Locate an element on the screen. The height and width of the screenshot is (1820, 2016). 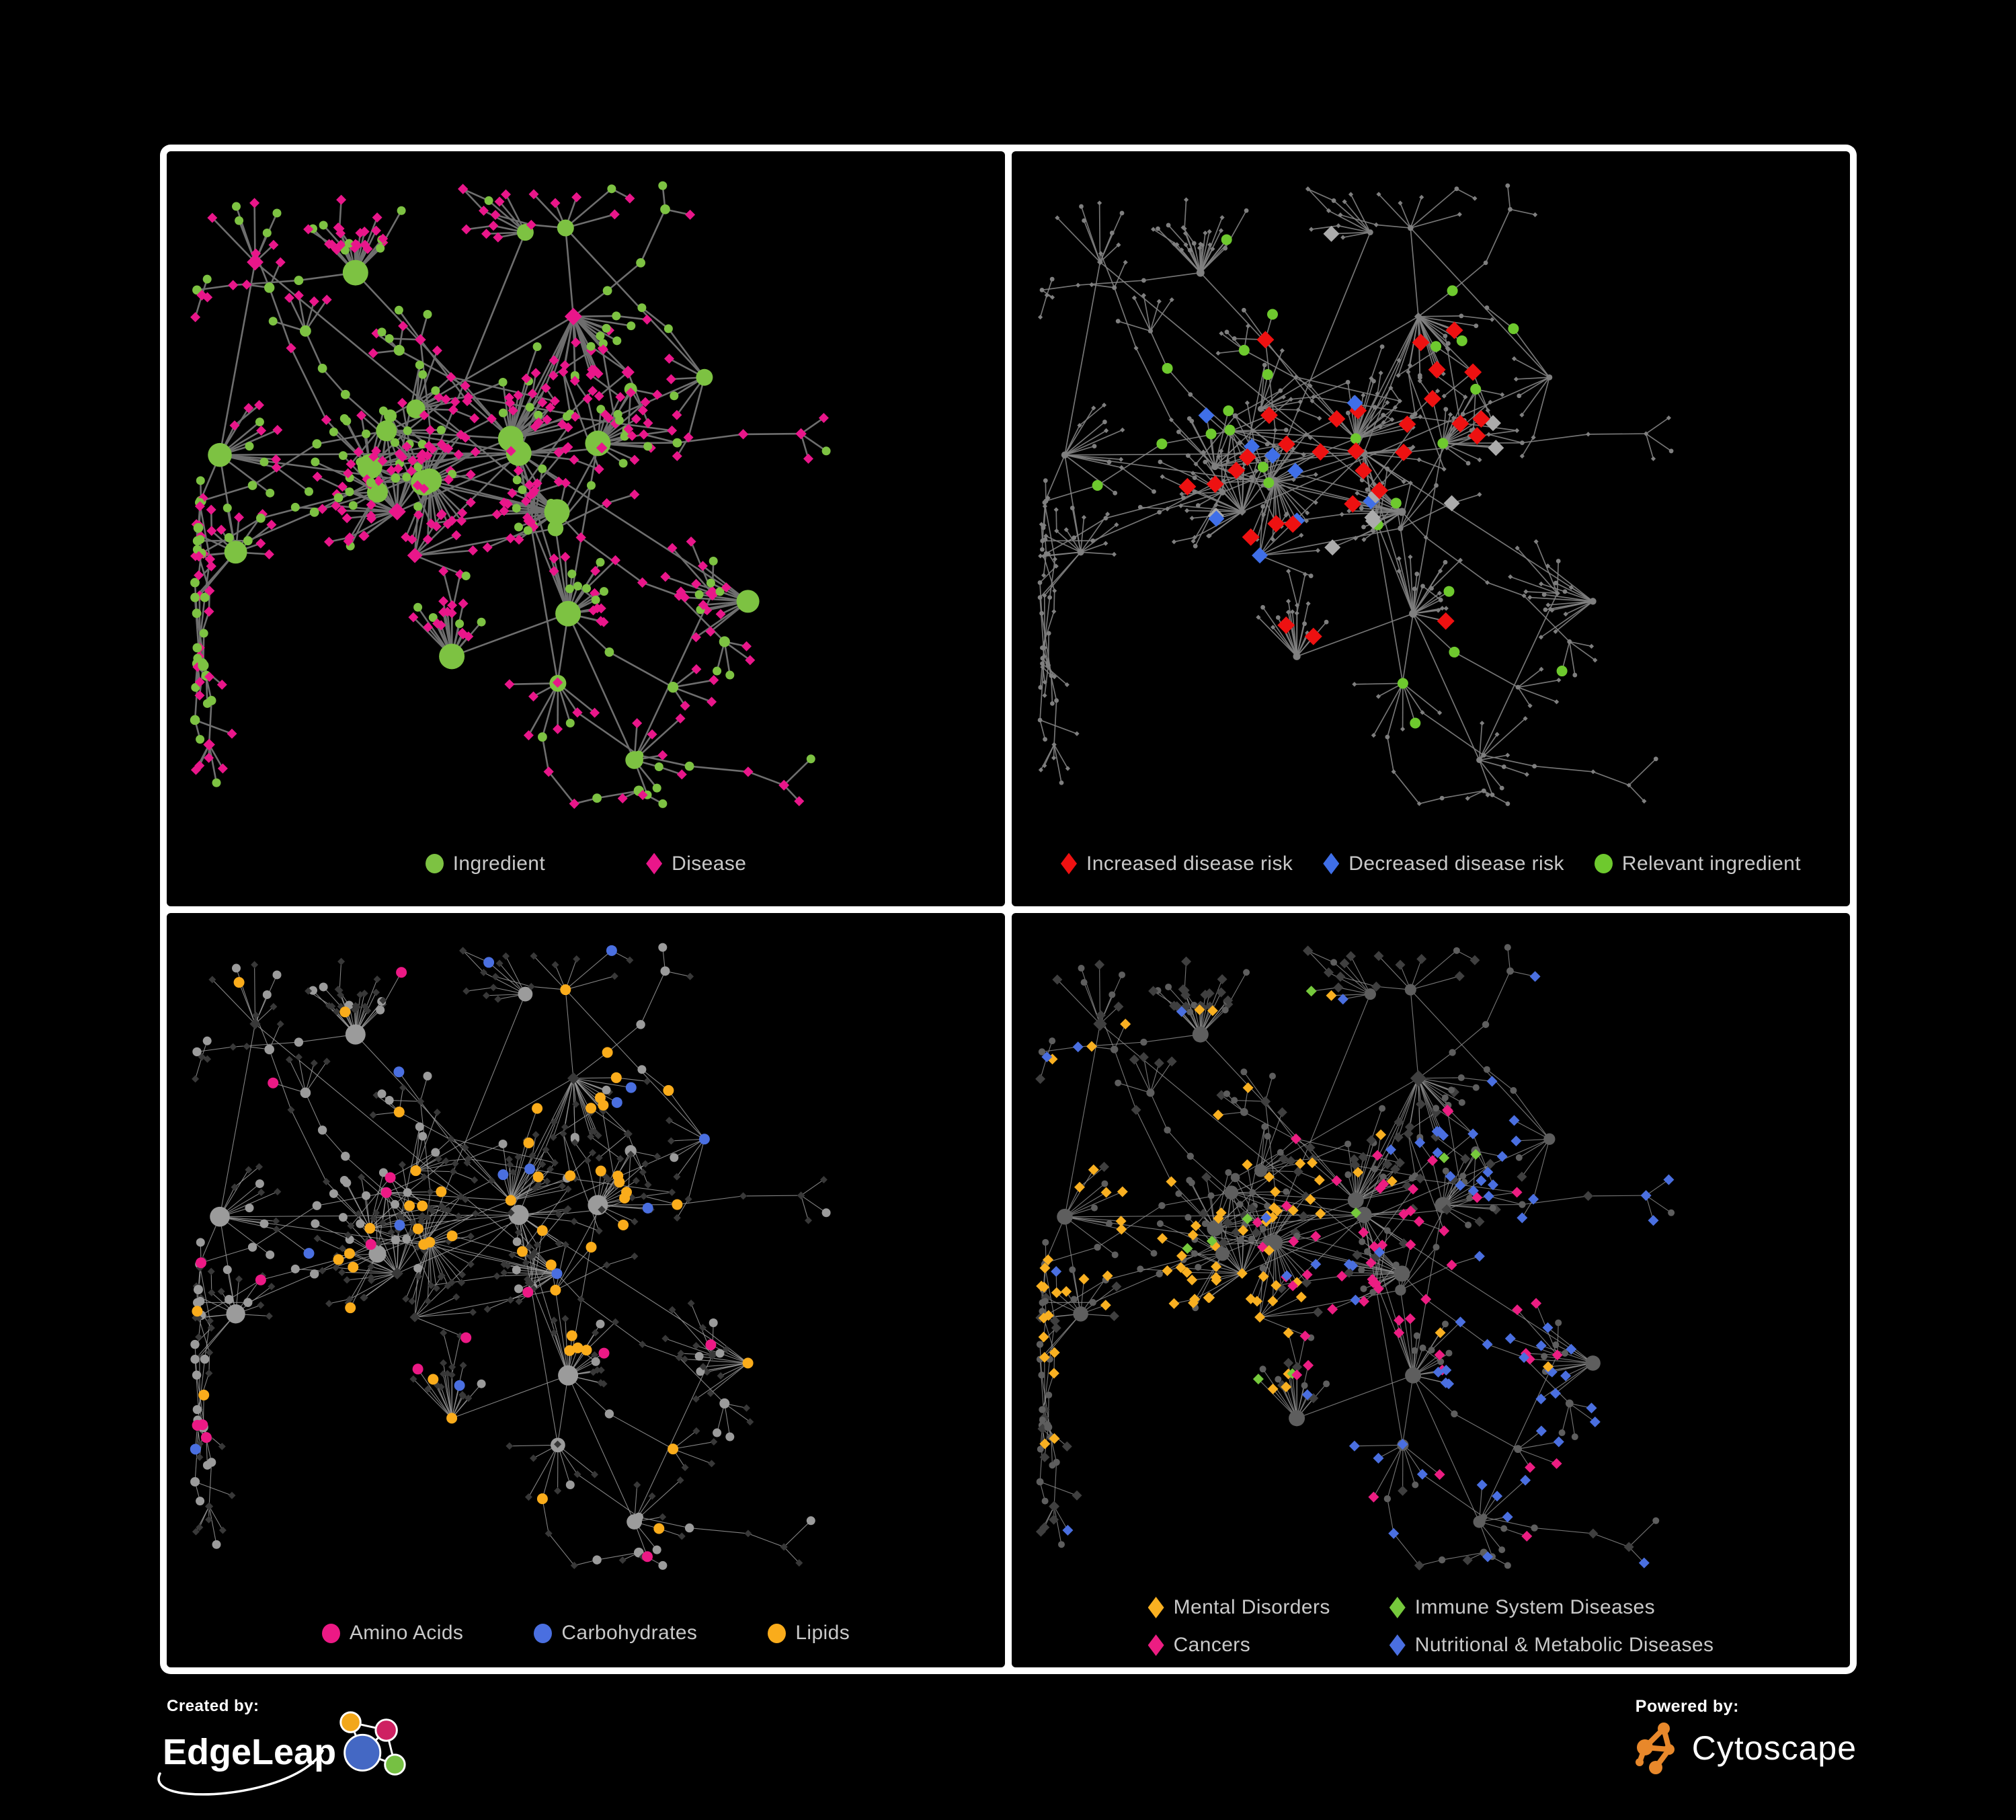
legend-label: Increased disease risk is located at coordinates (1189, 863).